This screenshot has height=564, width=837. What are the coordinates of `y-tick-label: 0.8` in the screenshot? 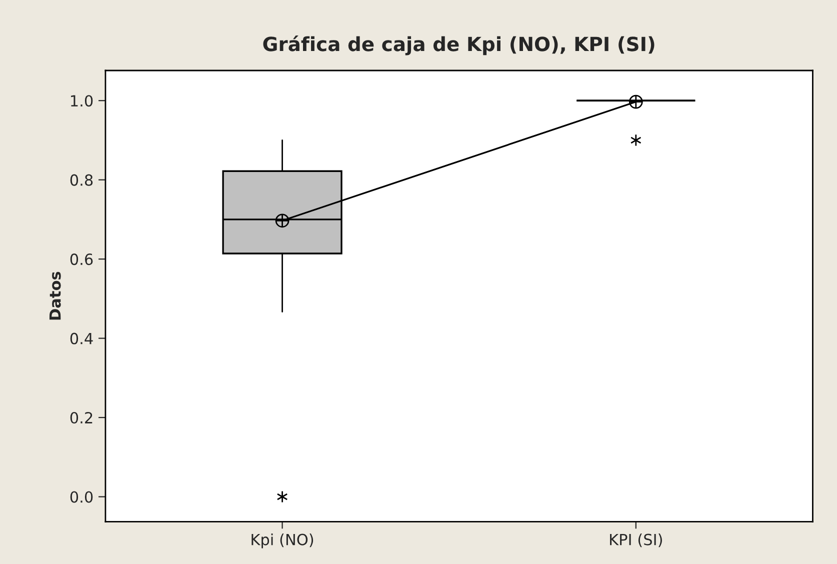 It's located at (81, 180).